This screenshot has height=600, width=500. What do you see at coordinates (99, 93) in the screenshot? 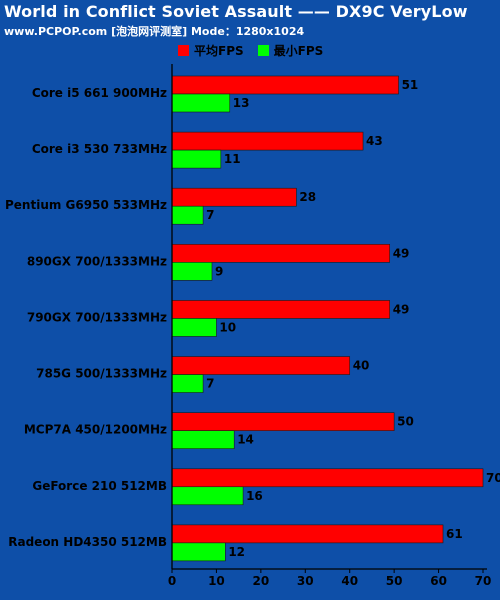
I see `category-label: Core i5 661 900MHz` at bounding box center [99, 93].